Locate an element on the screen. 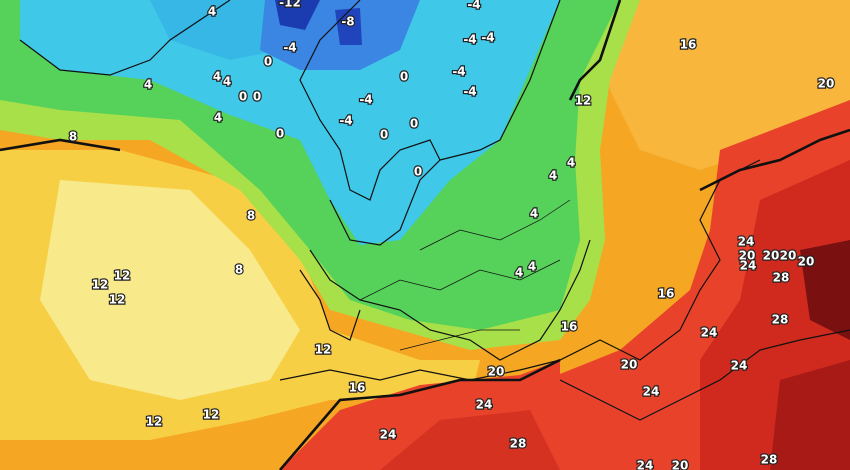 The height and width of the screenshot is (470, 850). contour-label: -12 is located at coordinates (290, 5).